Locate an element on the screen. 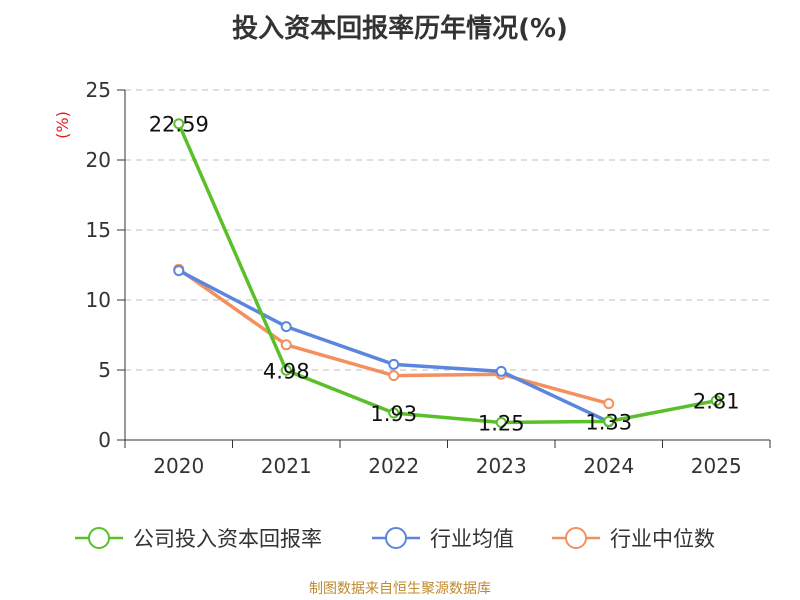  x-tick-label: 2022 is located at coordinates (393, 466).